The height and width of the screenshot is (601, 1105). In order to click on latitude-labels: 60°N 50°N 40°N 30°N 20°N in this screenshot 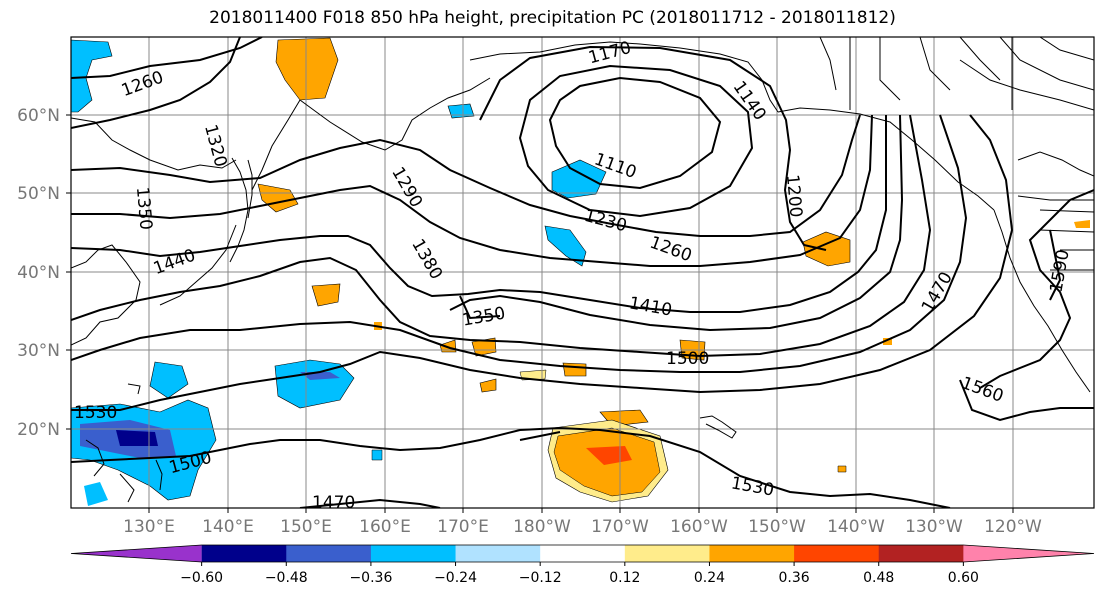, I will do `click(38, 273)`.